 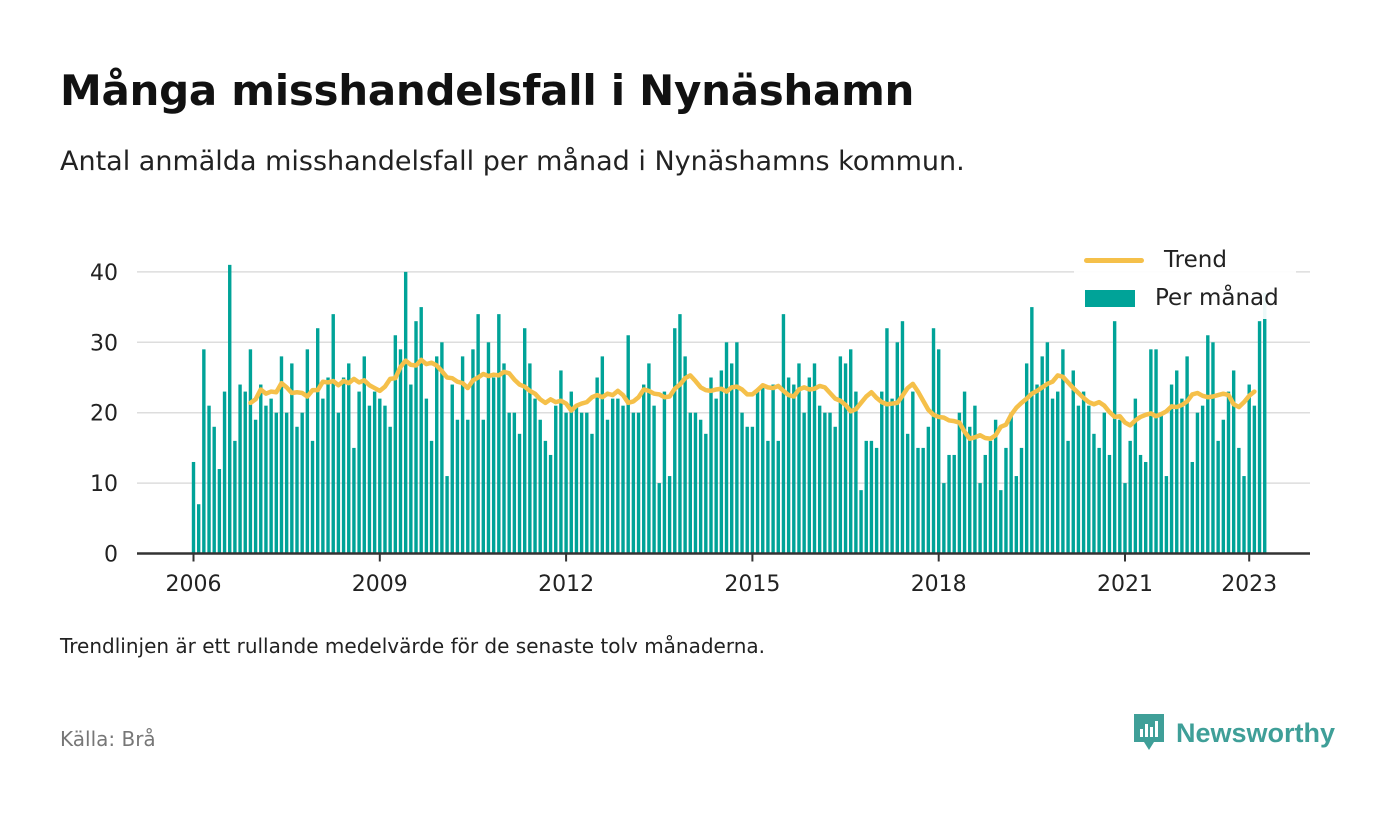 I want to click on x-tick-label: 2023, so click(x=1249, y=584).